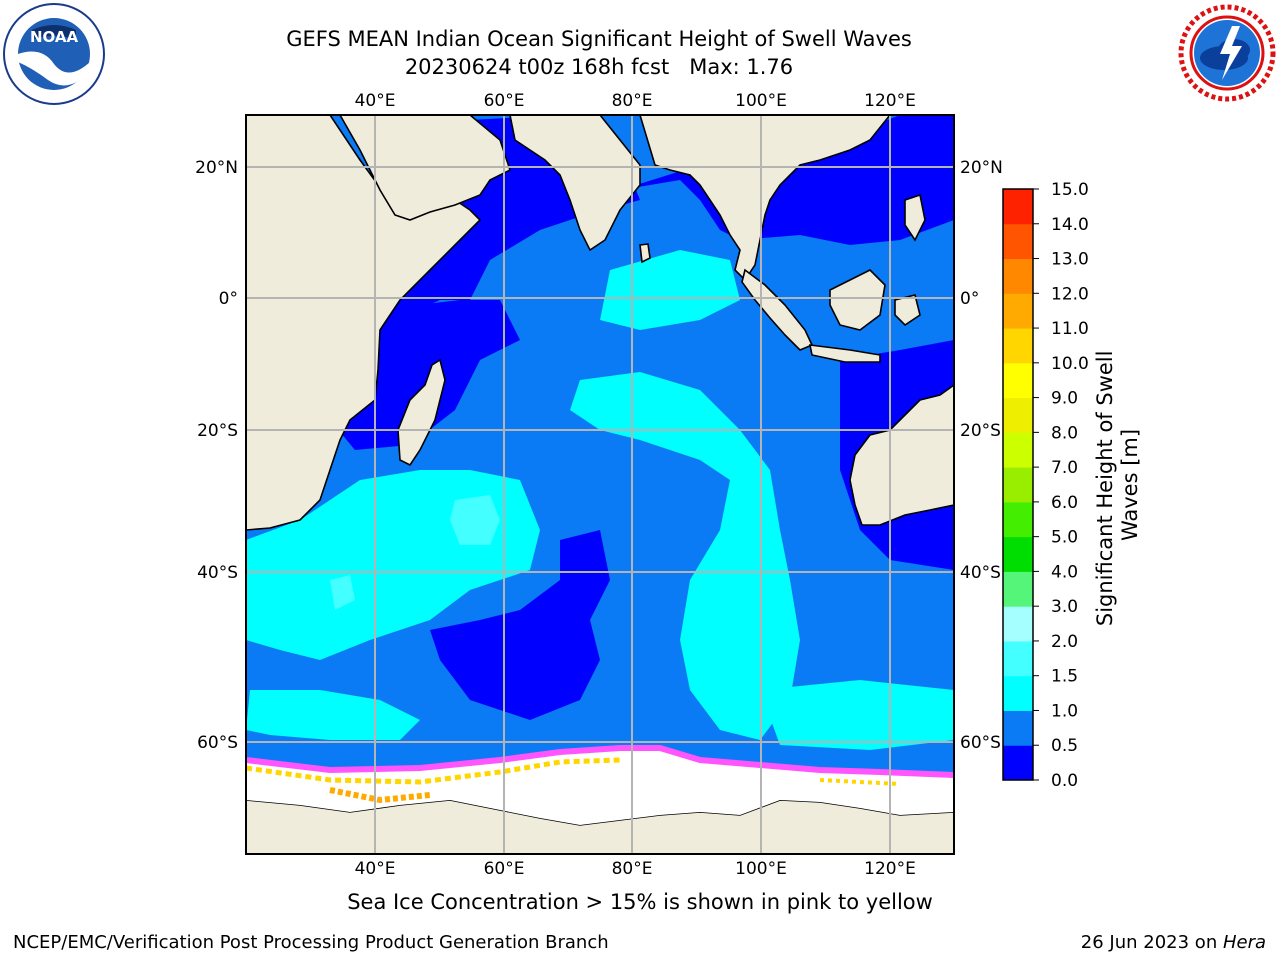  I want to click on colorbar-tick-label: 14.0, so click(1070, 225).